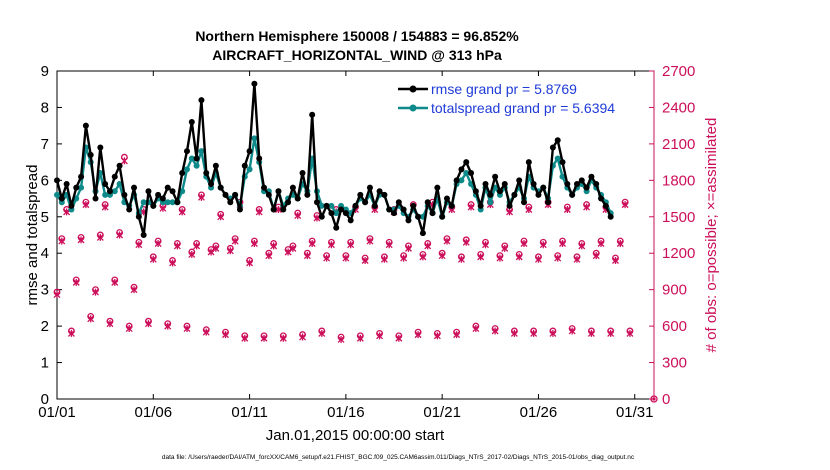  Describe the element at coordinates (32, 235) in the screenshot. I see `y-axis-label: rmse and totalspread` at that location.